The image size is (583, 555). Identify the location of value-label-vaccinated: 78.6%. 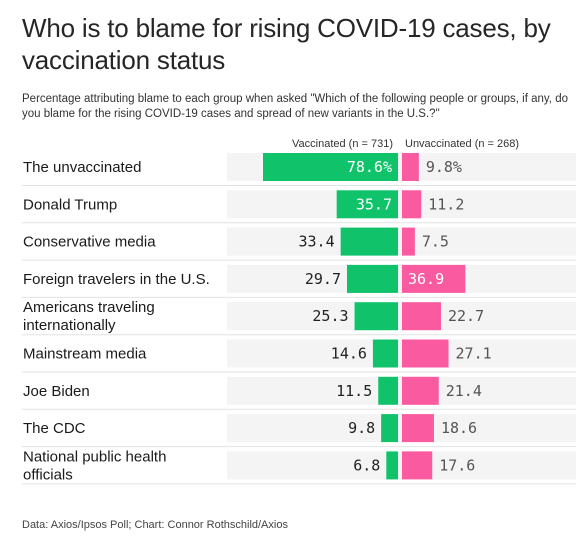
(369, 167).